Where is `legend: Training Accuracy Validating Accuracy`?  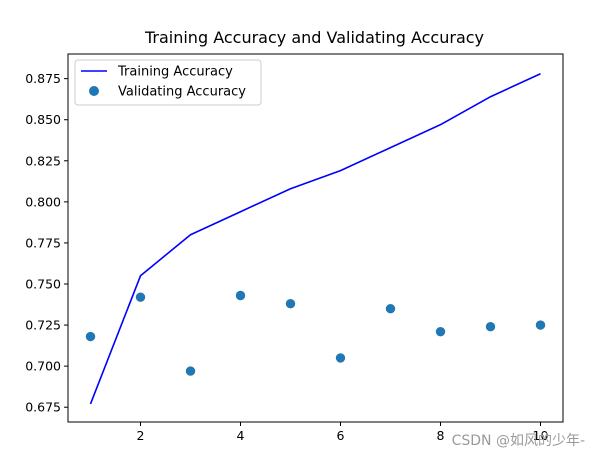 legend: Training Accuracy Validating Accuracy is located at coordinates (168, 82).